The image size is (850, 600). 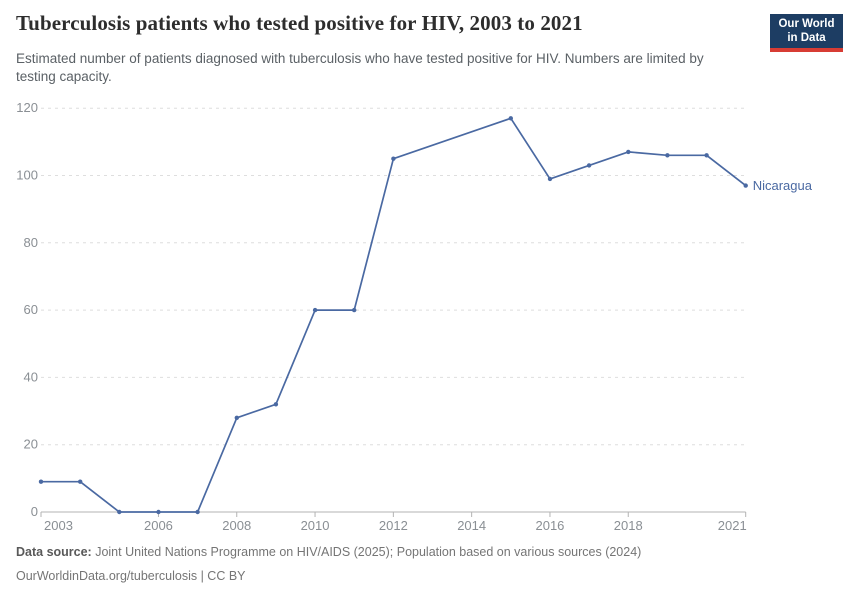 What do you see at coordinates (276, 404) in the screenshot?
I see `data-point-nicaragua-2009` at bounding box center [276, 404].